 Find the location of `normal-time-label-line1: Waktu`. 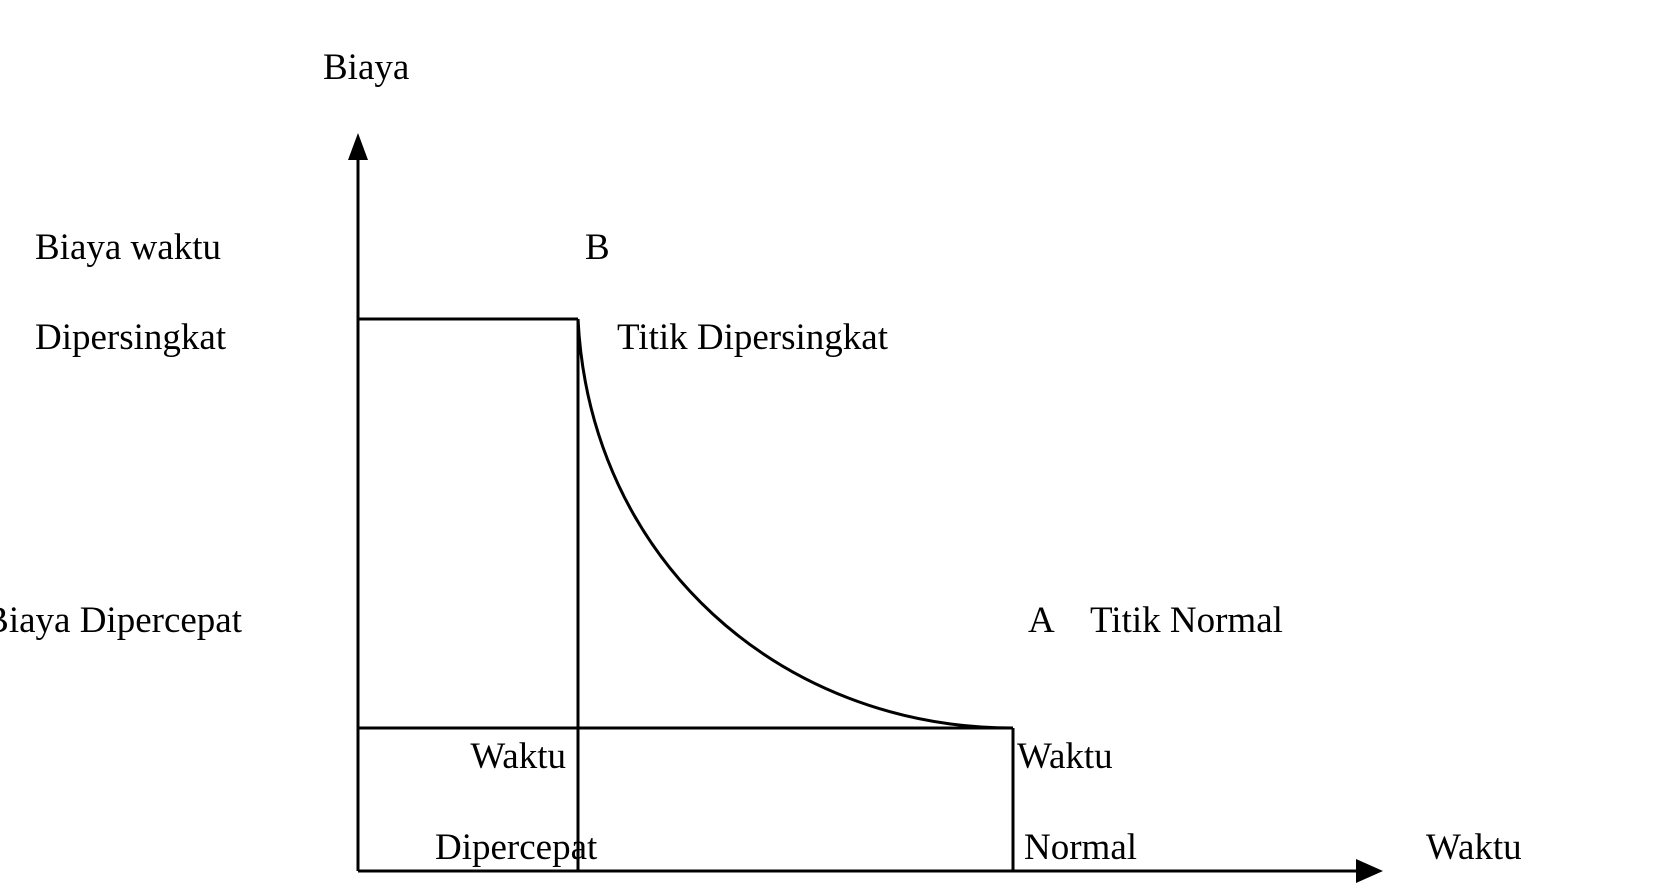

normal-time-label-line1: Waktu is located at coordinates (1065, 756).